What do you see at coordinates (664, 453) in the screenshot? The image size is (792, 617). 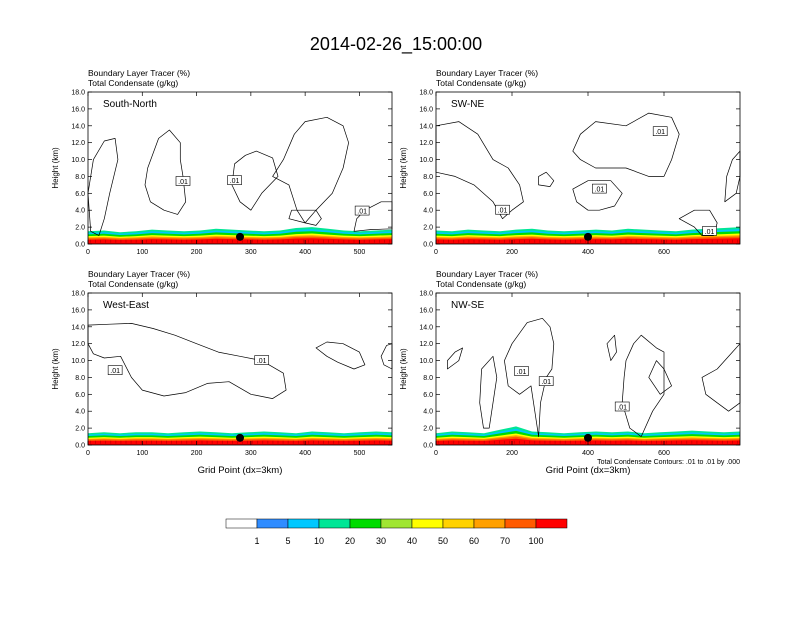 I see `x-tick-label: 600` at bounding box center [664, 453].